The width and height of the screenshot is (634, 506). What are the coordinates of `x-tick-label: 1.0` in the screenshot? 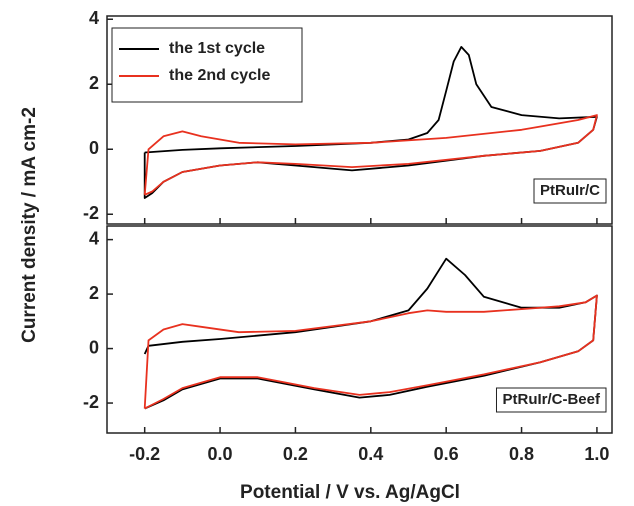 It's located at (596, 454).